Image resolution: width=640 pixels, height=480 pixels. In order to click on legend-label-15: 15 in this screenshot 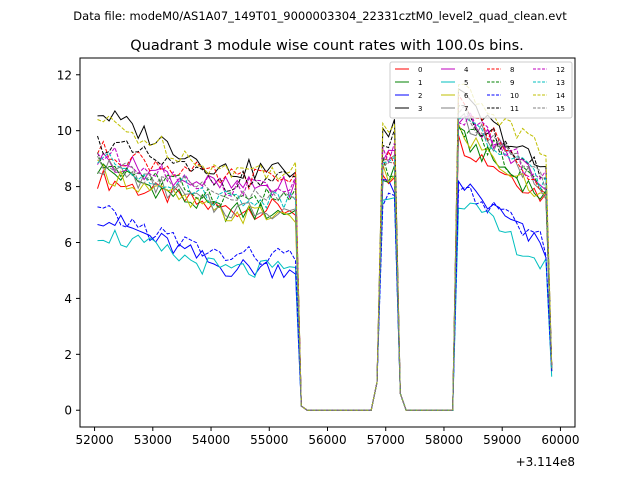, I will do `click(560, 109)`.